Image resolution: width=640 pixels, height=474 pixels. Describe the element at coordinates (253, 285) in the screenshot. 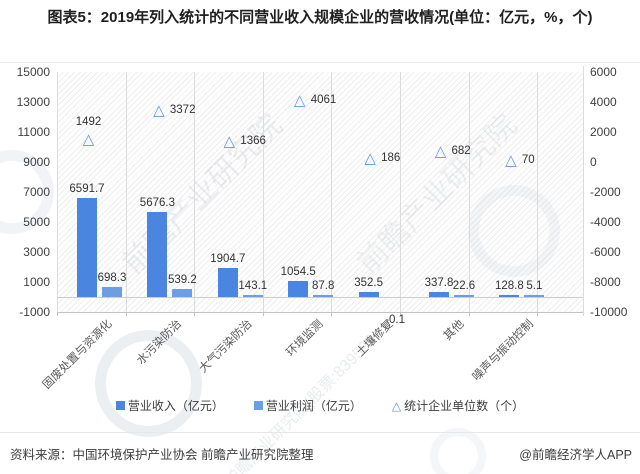

I see `profit-data-label: 143.1` at that location.